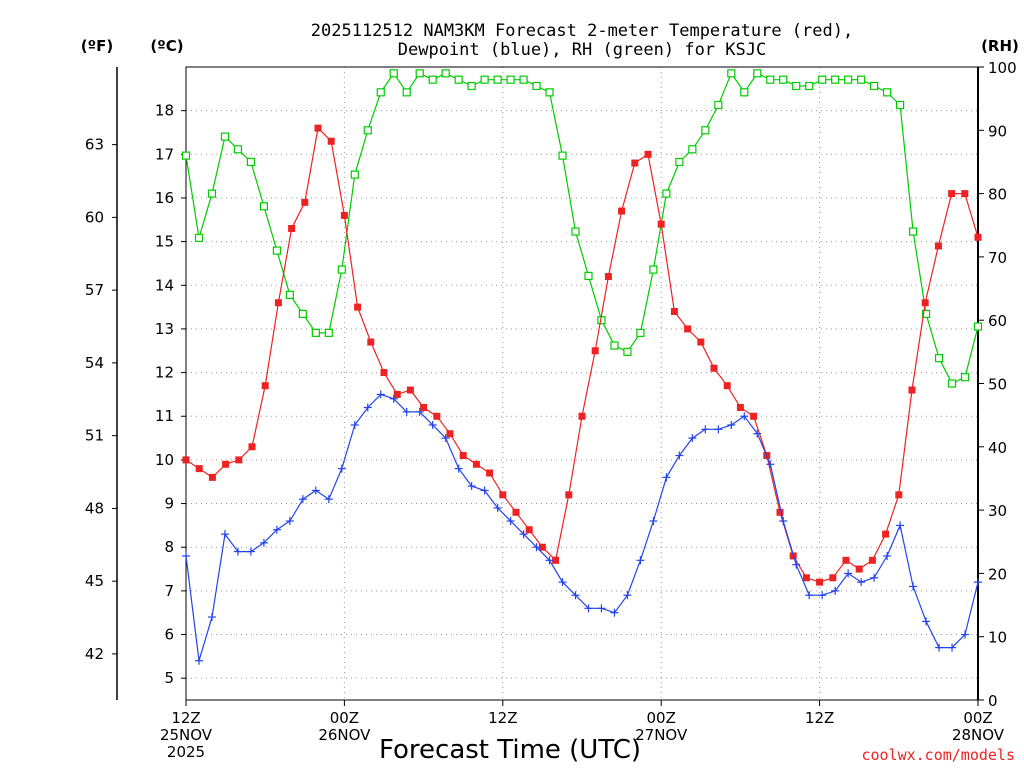 This screenshot has width=1024, height=768. What do you see at coordinates (164, 460) in the screenshot?
I see `tick-label-celsius: 10` at bounding box center [164, 460].